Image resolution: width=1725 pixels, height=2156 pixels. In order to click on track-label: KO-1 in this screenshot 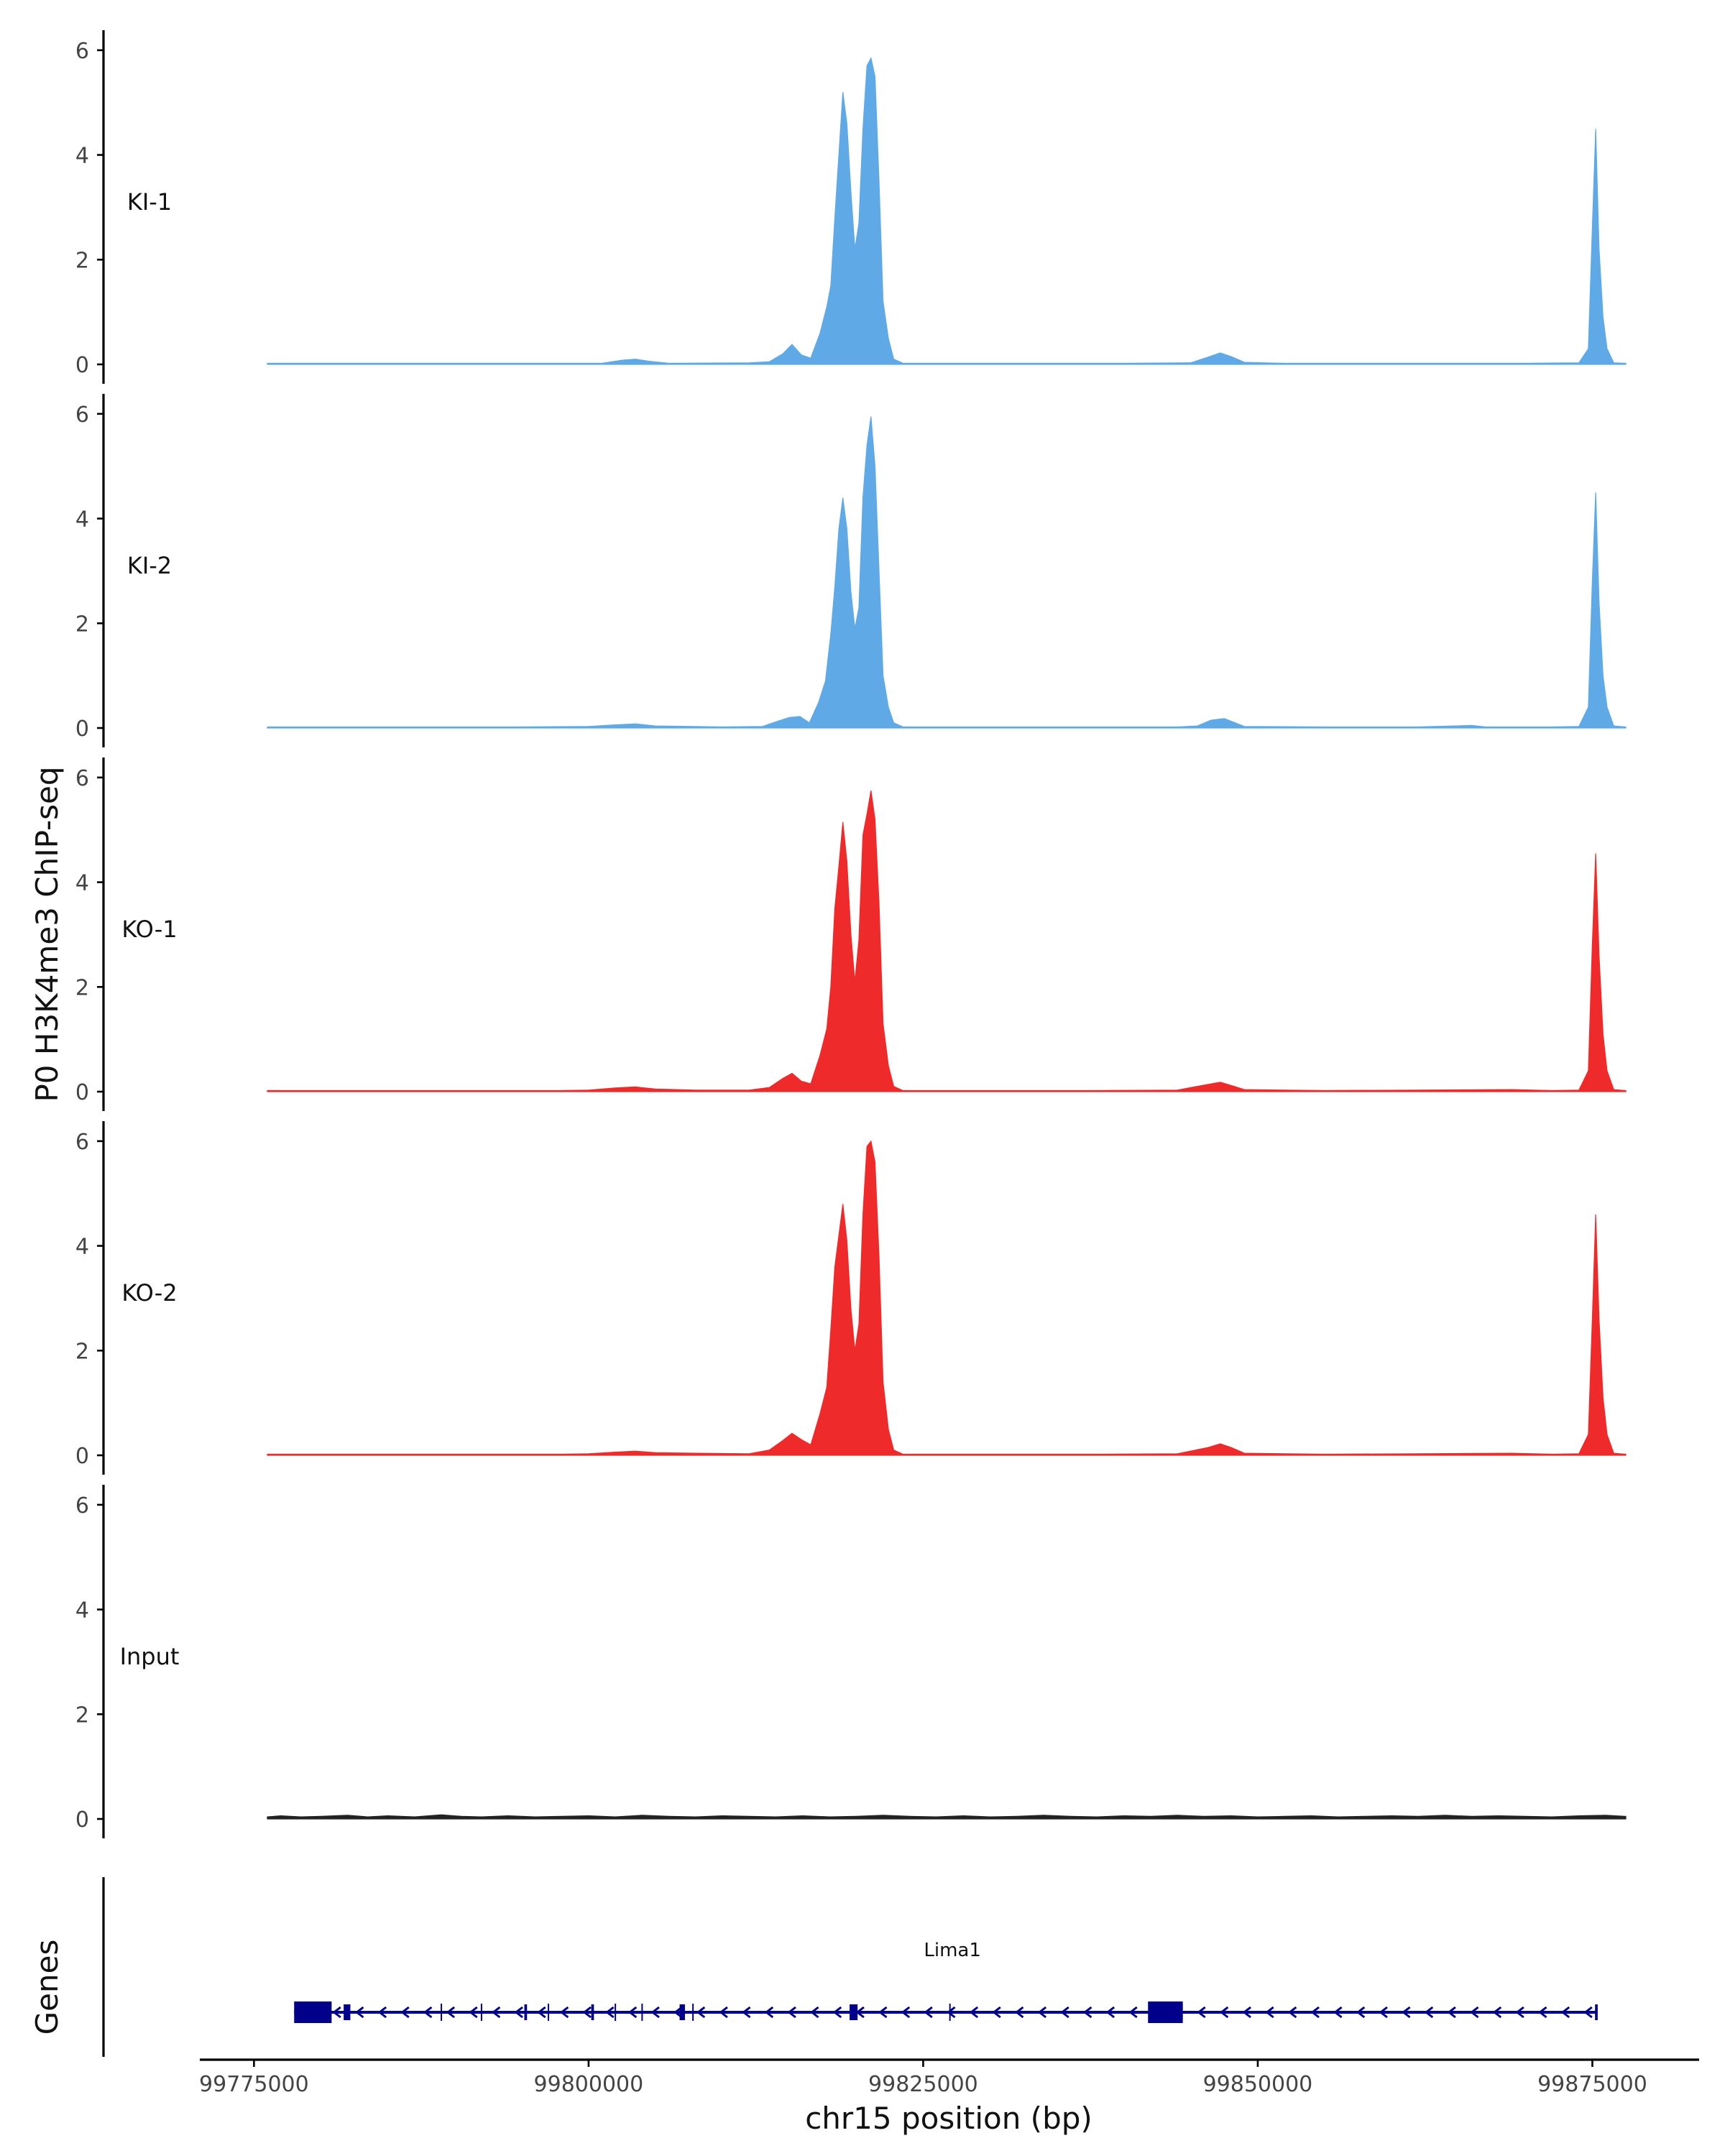, I will do `click(149, 930)`.